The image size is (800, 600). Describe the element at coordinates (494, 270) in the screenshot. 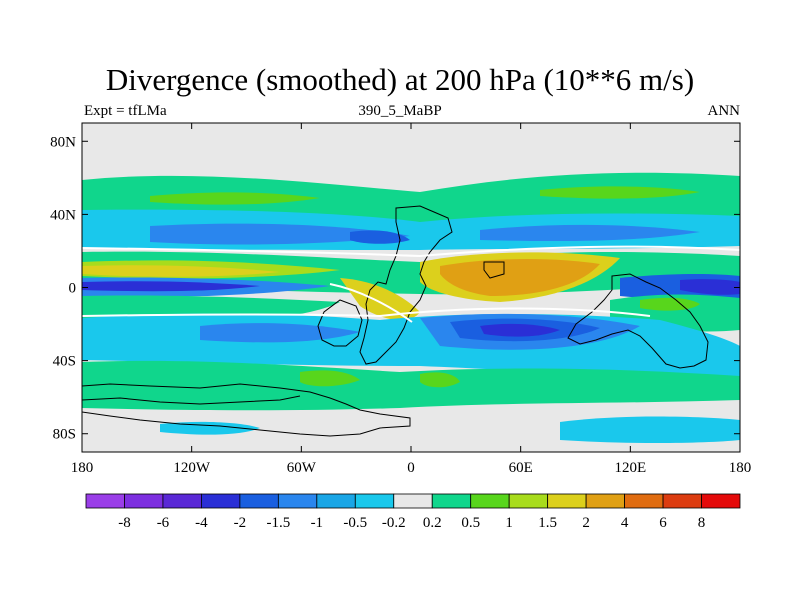

I see `outline-arabia` at that location.